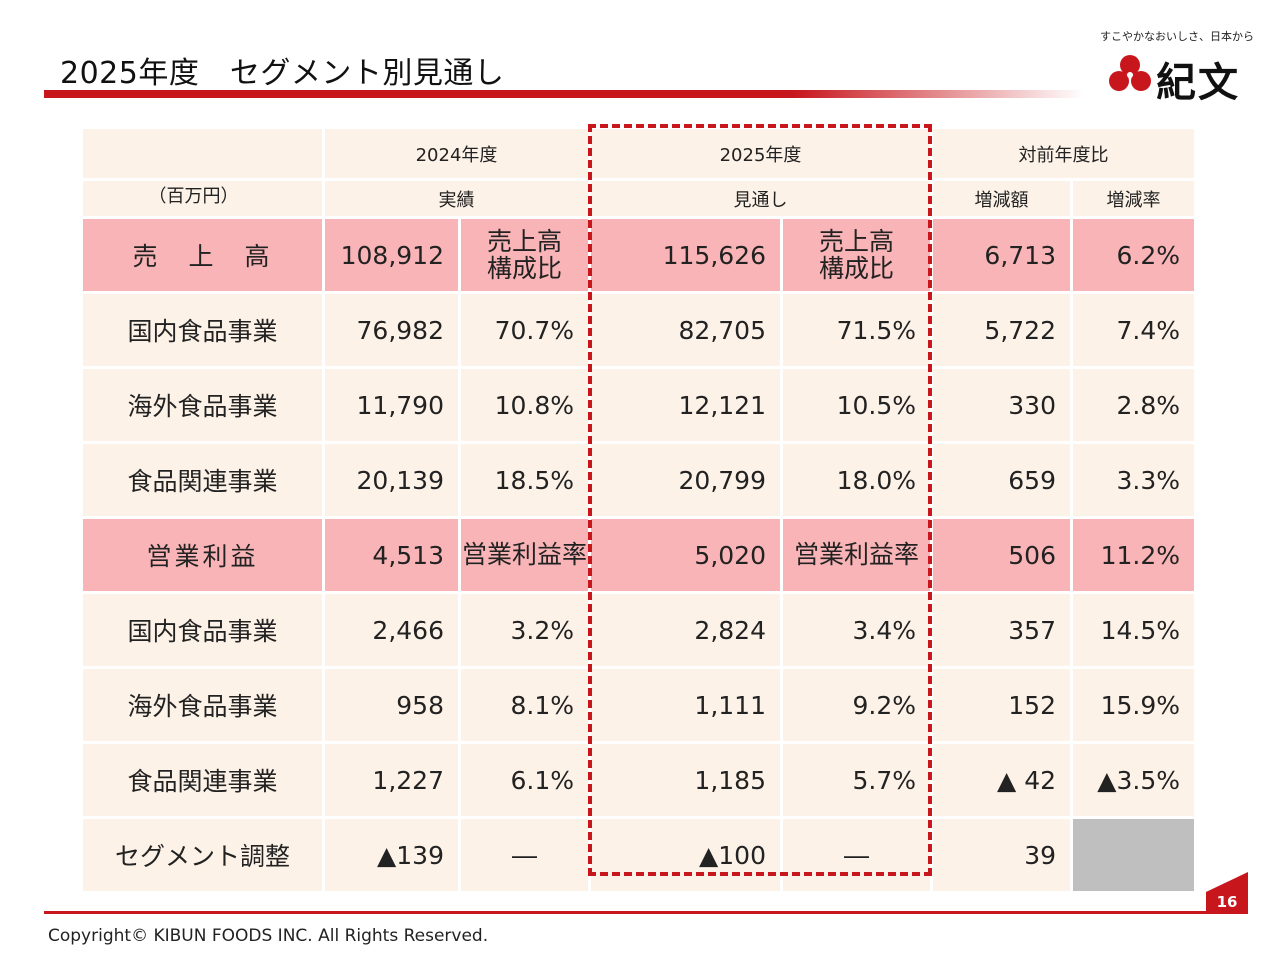 The width and height of the screenshot is (1280, 960). Describe the element at coordinates (1133, 198) in the screenshot. I see `sub-header-change-rate: 増減率` at that location.